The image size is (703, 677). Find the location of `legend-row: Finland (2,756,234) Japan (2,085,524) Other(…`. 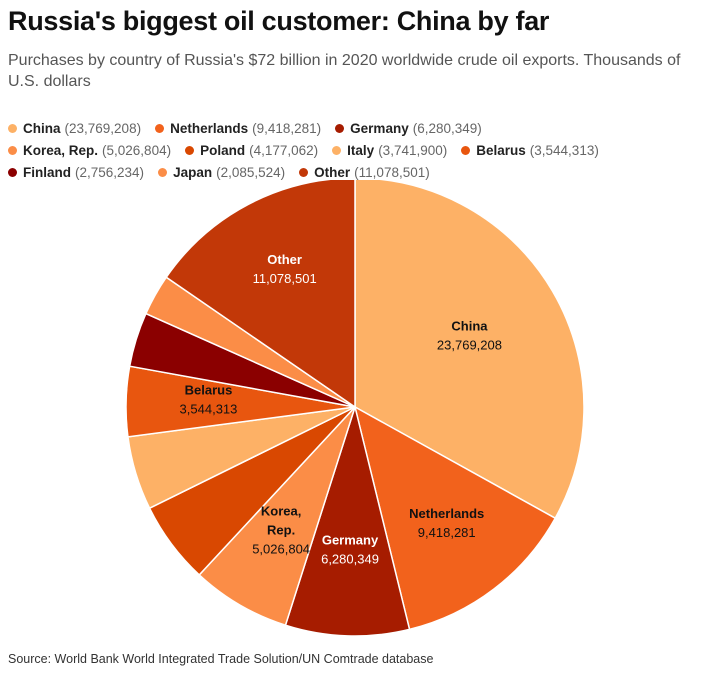

legend-row: Finland (2,756,234) Japan (2,085,524) Other(… is located at coordinates (353, 172).